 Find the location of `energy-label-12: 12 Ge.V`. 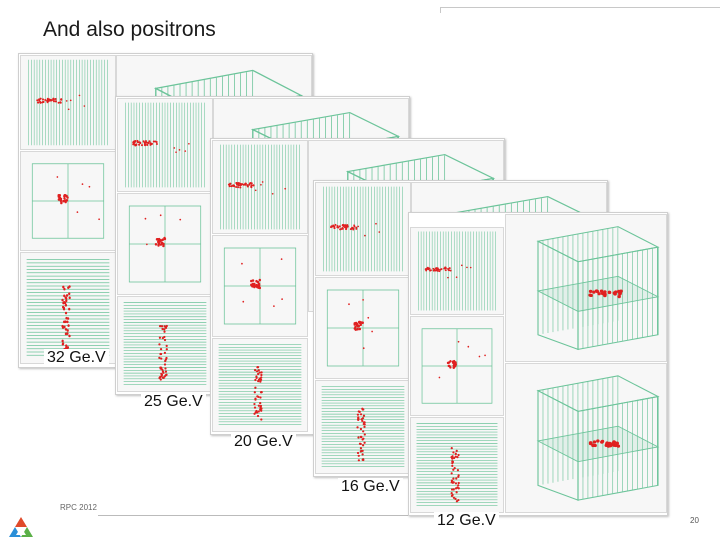

energy-label-12: 12 Ge.V is located at coordinates (466, 521).